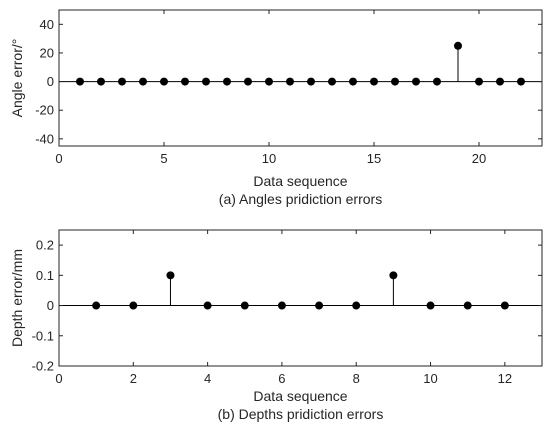 The width and height of the screenshot is (550, 434). I want to click on figure-caption: (a) Angles pridiction errors, so click(300, 199).